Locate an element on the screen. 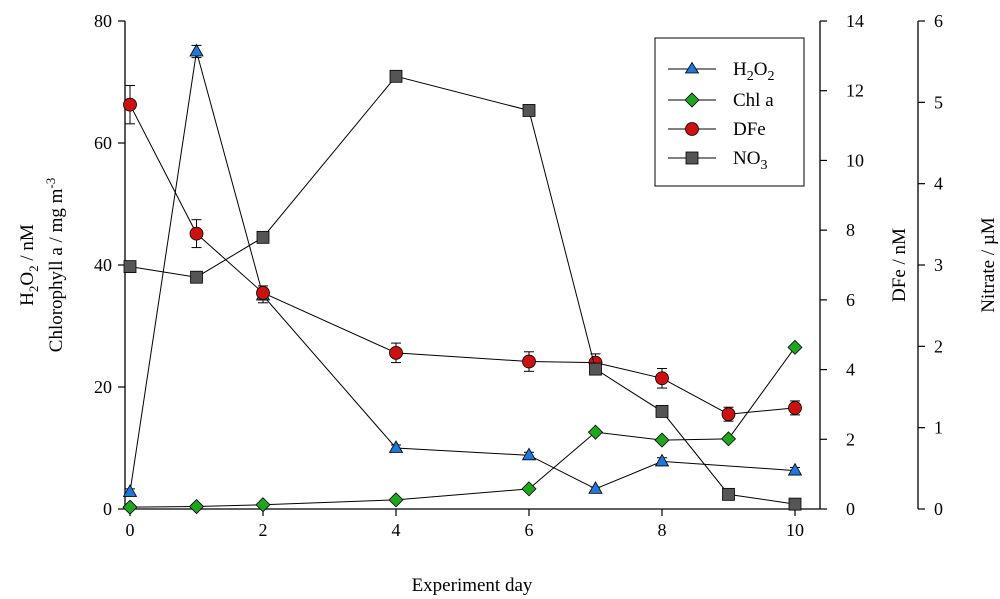 The image size is (1000, 599). dfe-tick-label: 8 is located at coordinates (850, 230).